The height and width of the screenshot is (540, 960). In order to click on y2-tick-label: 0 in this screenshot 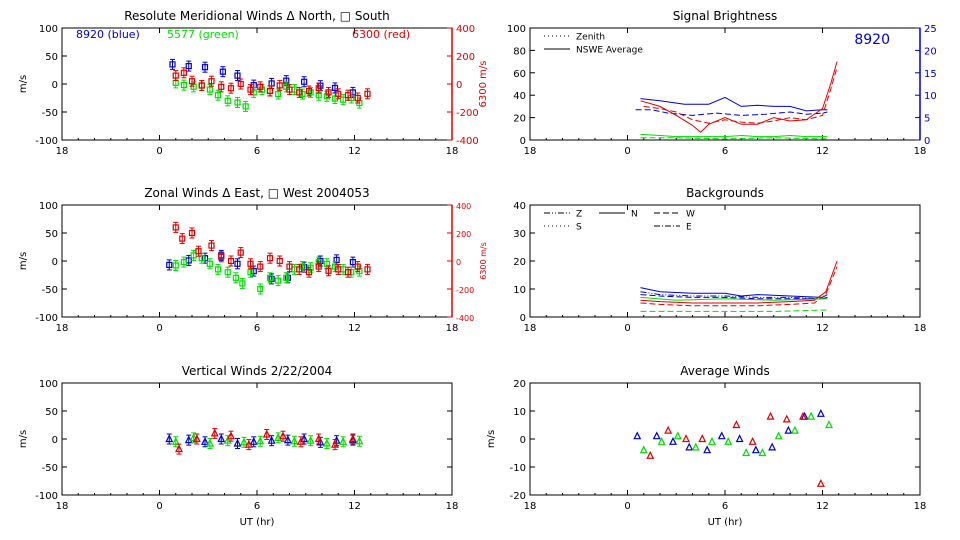, I will do `click(927, 141)`.